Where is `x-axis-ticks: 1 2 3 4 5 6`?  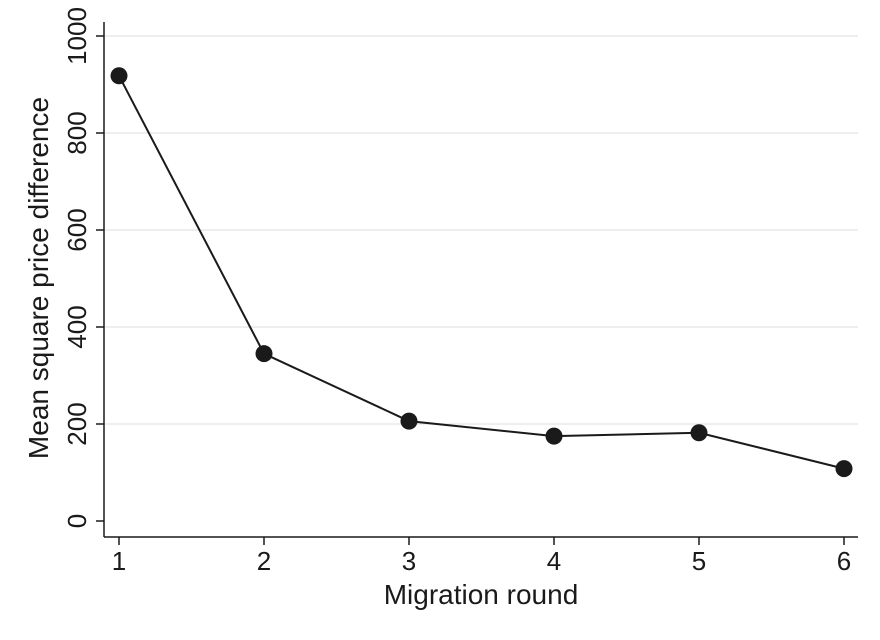
x-axis-ticks: 1 2 3 4 5 6 is located at coordinates (481, 556).